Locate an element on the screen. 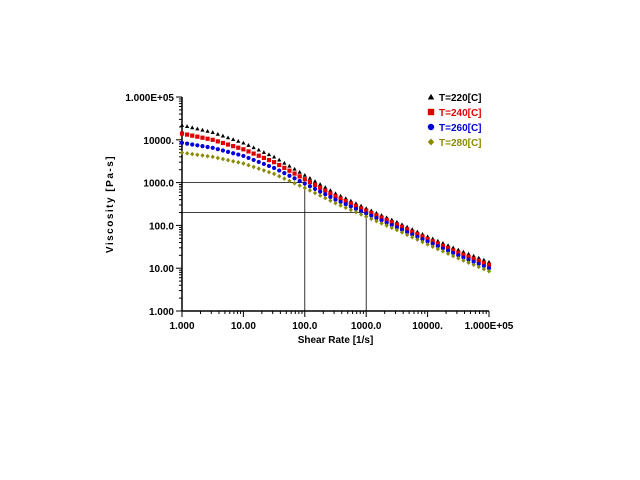 The image size is (640, 480). x-tick-label: 100.0 is located at coordinates (304, 326).